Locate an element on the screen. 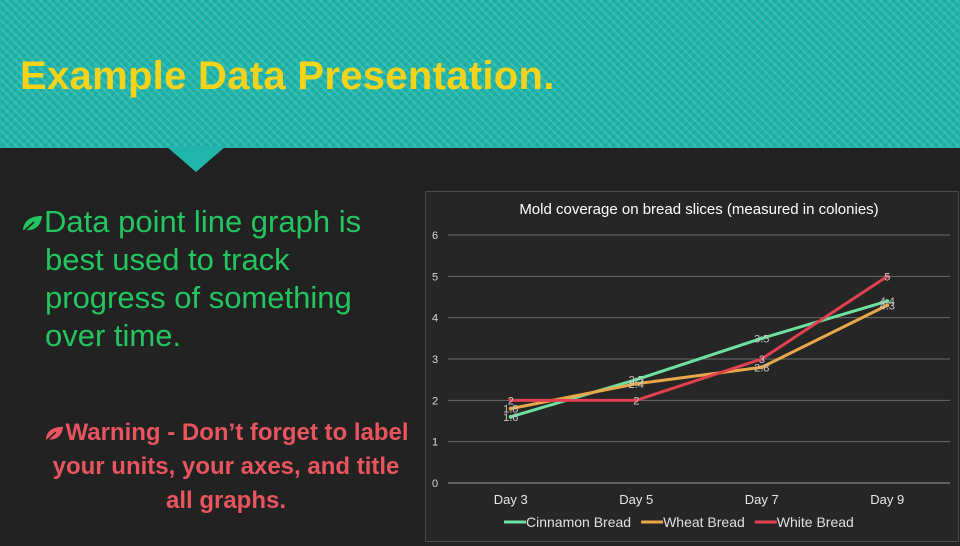 This screenshot has width=960, height=546. x-tick-label: Day 7 is located at coordinates (762, 499).